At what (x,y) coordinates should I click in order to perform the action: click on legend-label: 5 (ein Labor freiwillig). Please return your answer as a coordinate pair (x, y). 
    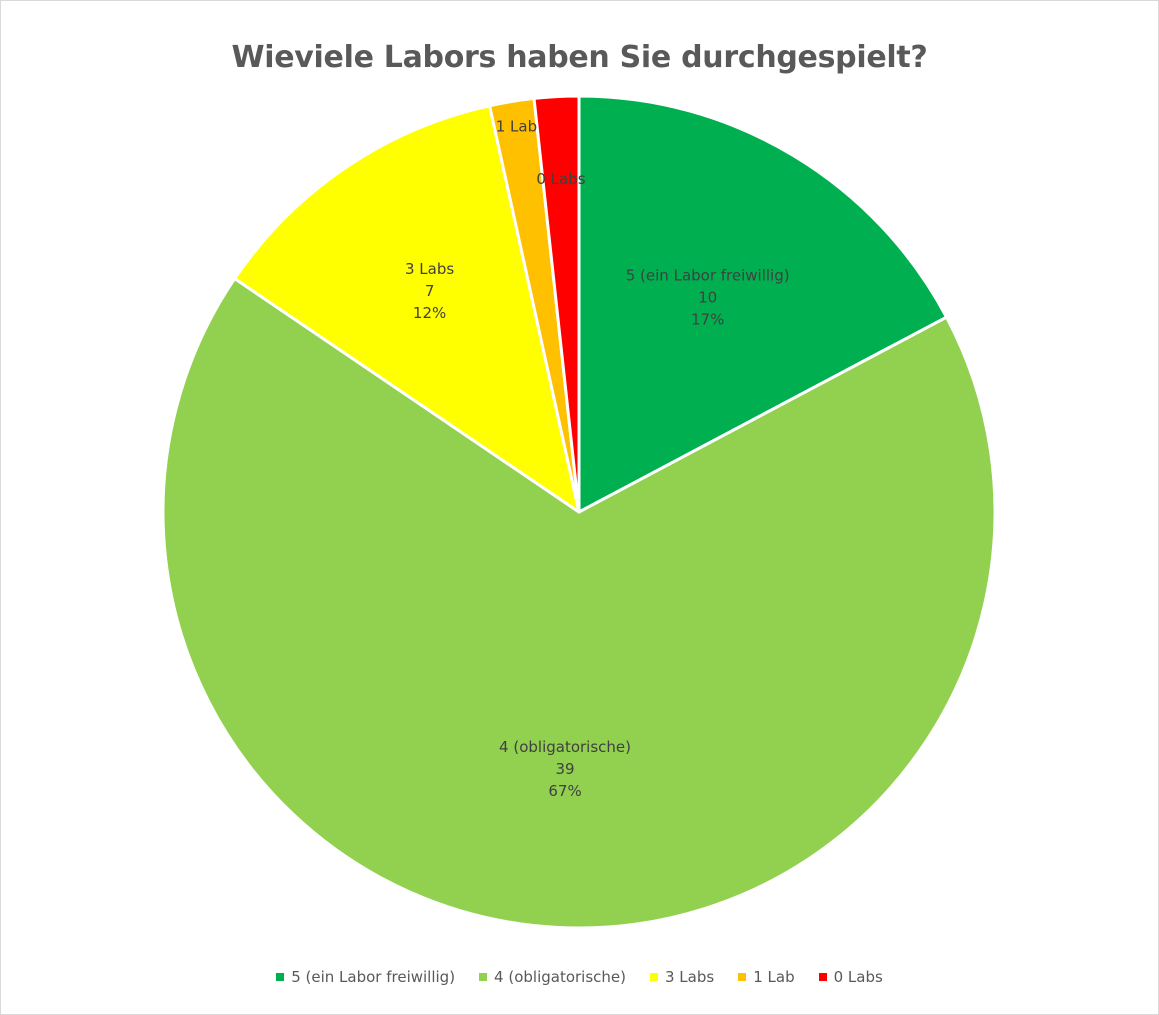
    Looking at the image, I should click on (373, 977).